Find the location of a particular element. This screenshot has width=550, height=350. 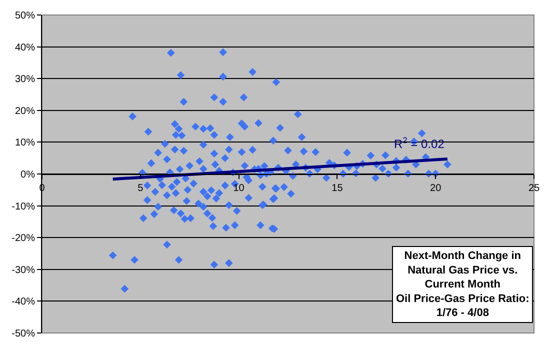

annotation: Next-Month Change in Natural Gas Price vs. Current Month Oil Price-Gas Price Ratio: 1/76 - 4/08 is located at coordinates (463, 285).